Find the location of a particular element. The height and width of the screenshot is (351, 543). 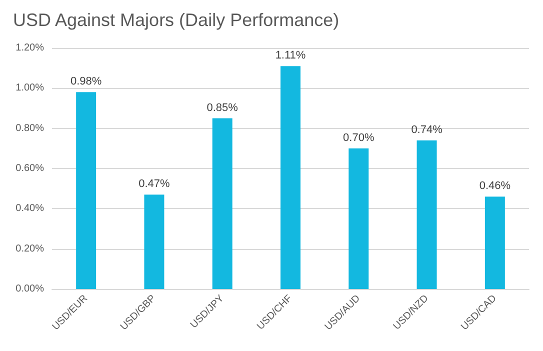

data-label: 0.46% is located at coordinates (495, 186).